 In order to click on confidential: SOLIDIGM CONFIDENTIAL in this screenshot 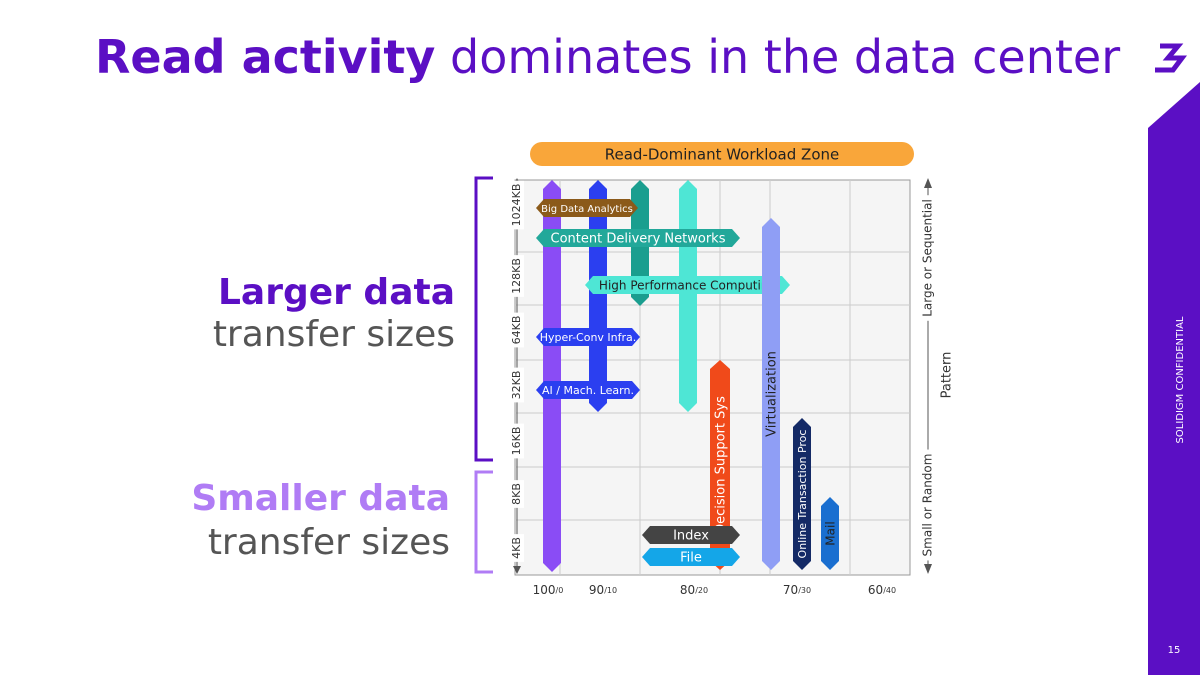, I will do `click(1180, 379)`.